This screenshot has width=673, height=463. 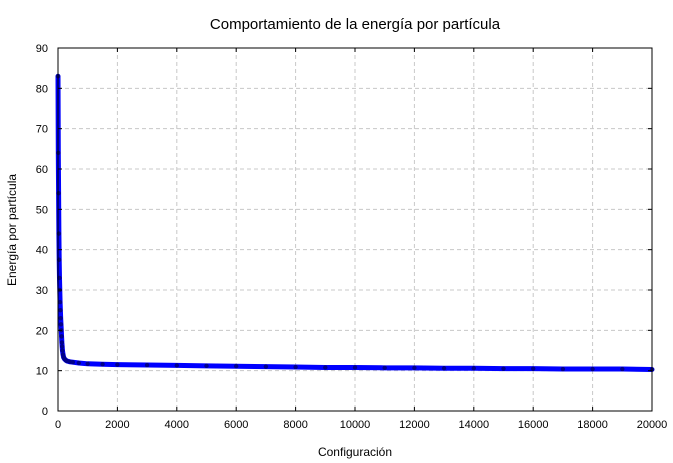 I want to click on x-tick-label: 18000, so click(x=592, y=425).